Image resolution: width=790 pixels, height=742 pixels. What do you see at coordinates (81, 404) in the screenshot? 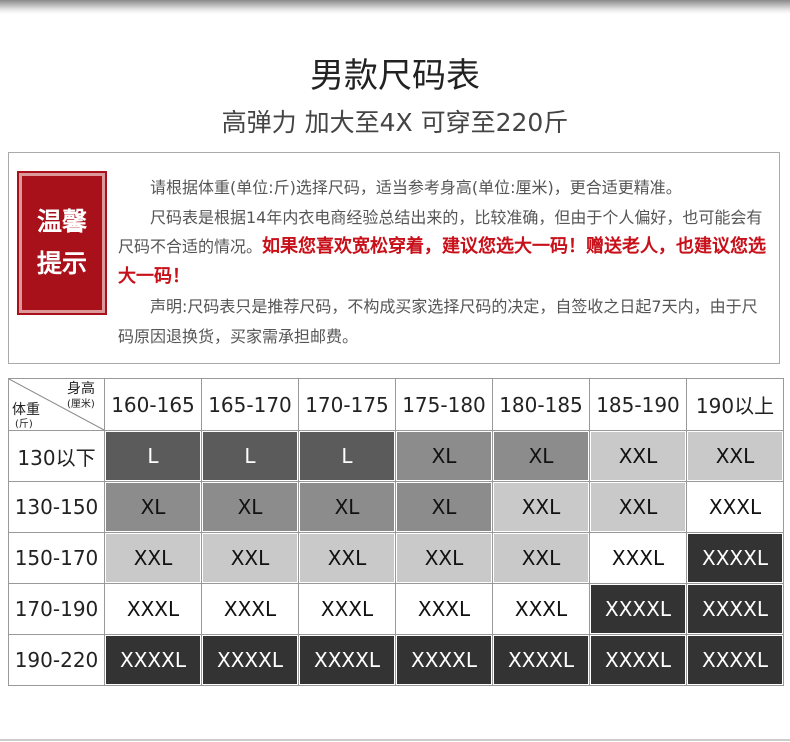
I see `corner-height-unit: (厘米)` at bounding box center [81, 404].